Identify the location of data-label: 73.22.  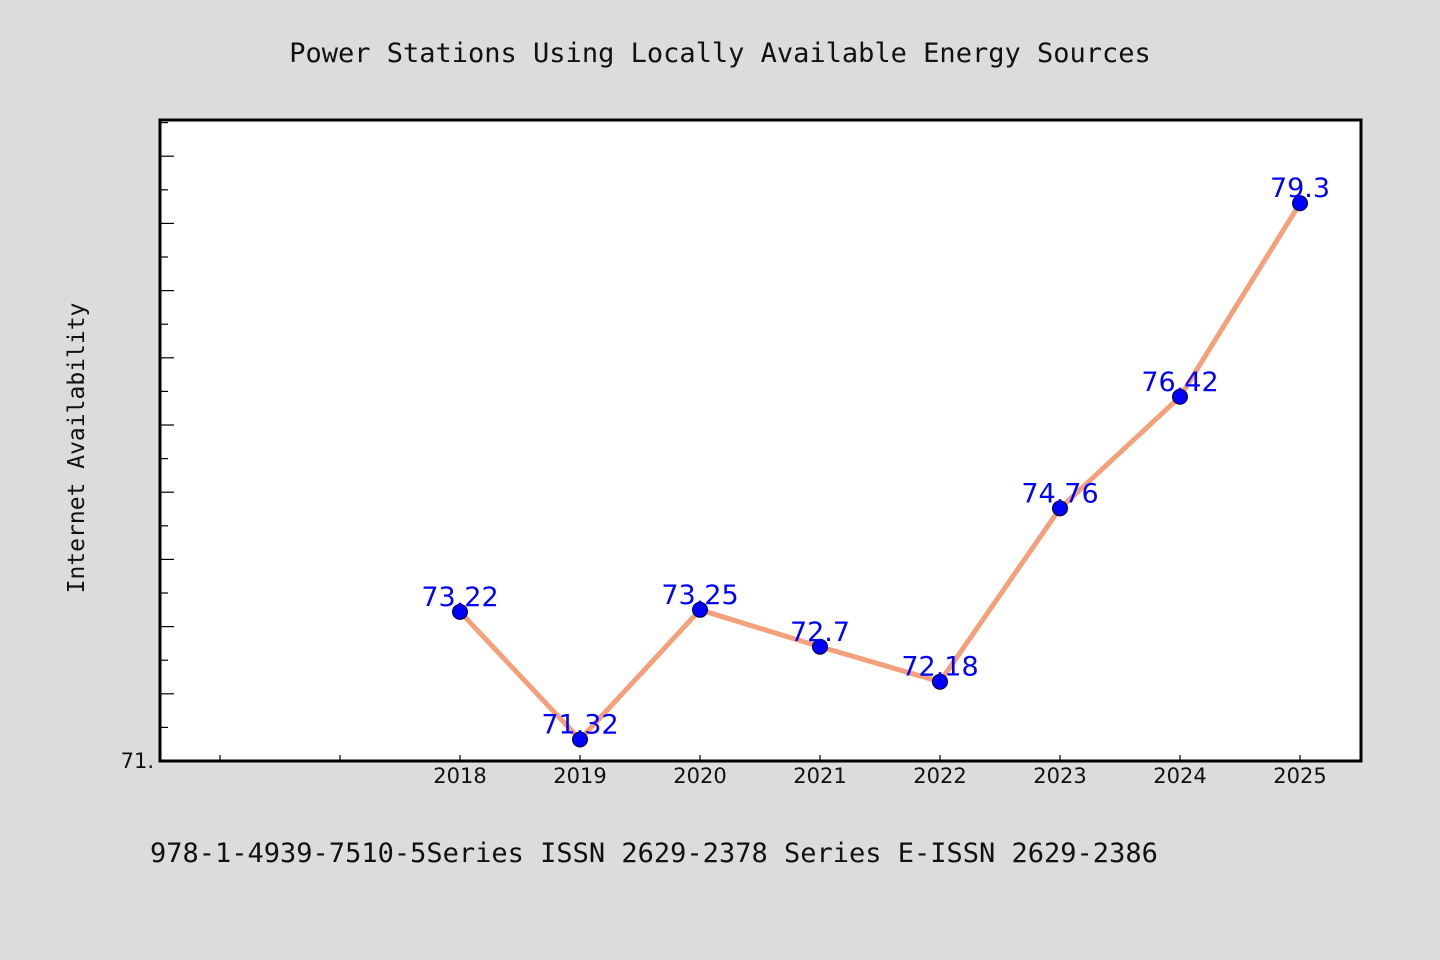
(459, 597).